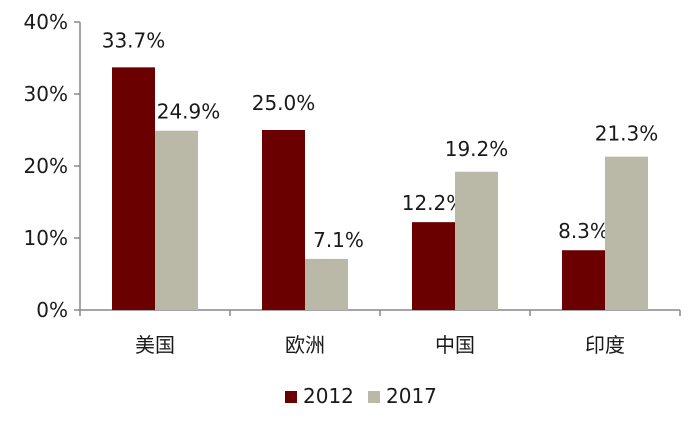 The image size is (698, 428). Describe the element at coordinates (46, 22) in the screenshot. I see `y-tick-label: 40%` at that location.